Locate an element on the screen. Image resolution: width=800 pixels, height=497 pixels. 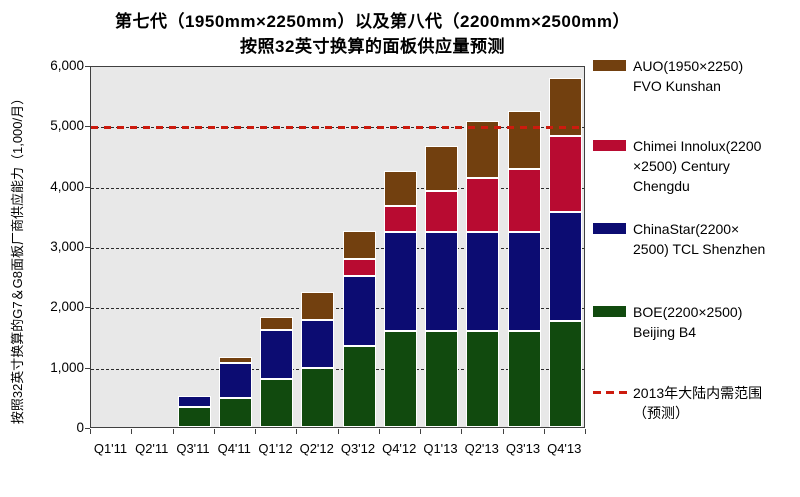
legend-swatch-demand-line-dashed-line-icon is located at coordinates (611, 392).